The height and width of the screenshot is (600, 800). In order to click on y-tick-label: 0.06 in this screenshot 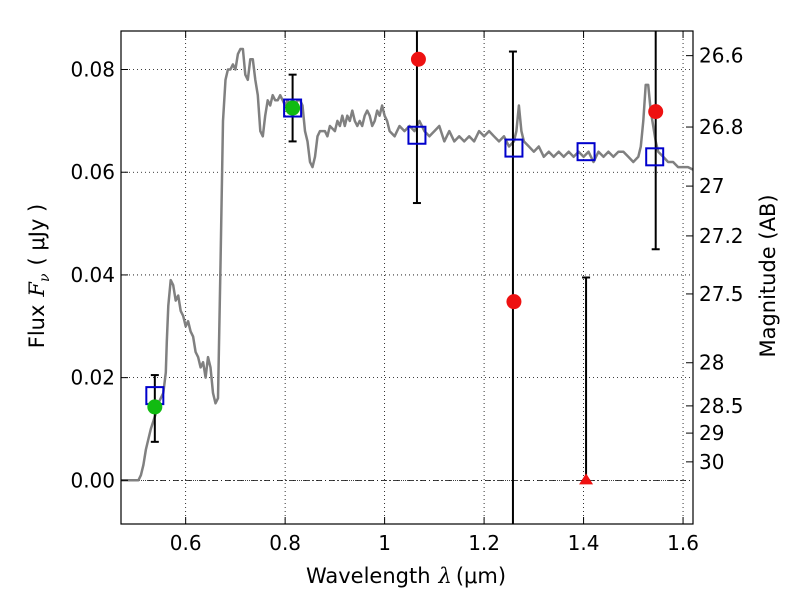, I will do `click(92, 172)`.